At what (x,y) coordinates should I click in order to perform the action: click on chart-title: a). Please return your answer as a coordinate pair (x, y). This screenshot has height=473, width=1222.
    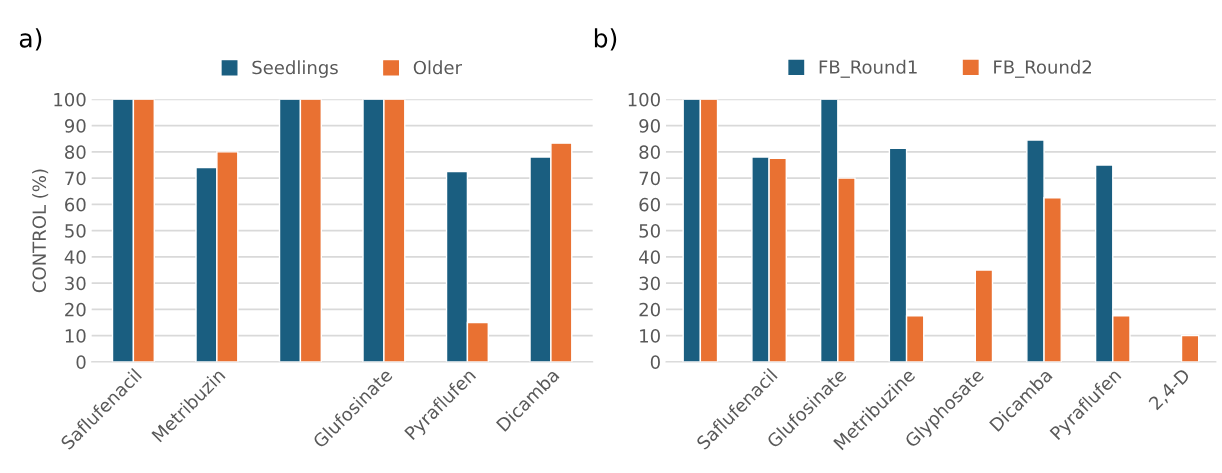
    Looking at the image, I should click on (30, 39).